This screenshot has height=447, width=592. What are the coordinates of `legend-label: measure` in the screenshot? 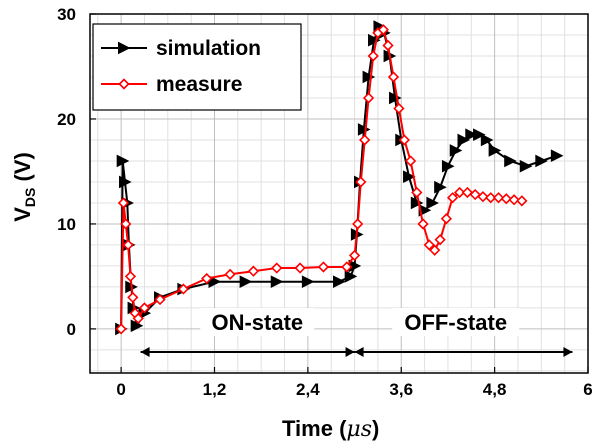 It's located at (199, 84).